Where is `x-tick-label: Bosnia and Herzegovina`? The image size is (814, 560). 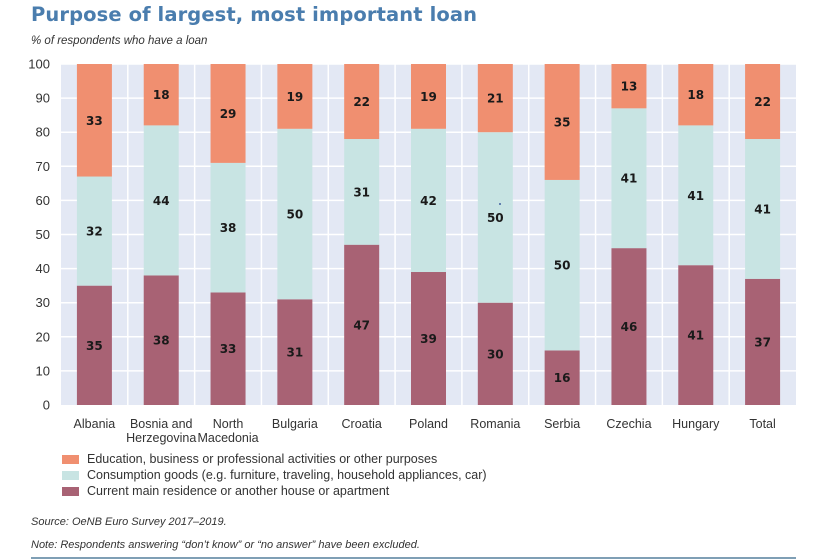
x-tick-label: Bosnia and Herzegovina is located at coordinates (161, 431).